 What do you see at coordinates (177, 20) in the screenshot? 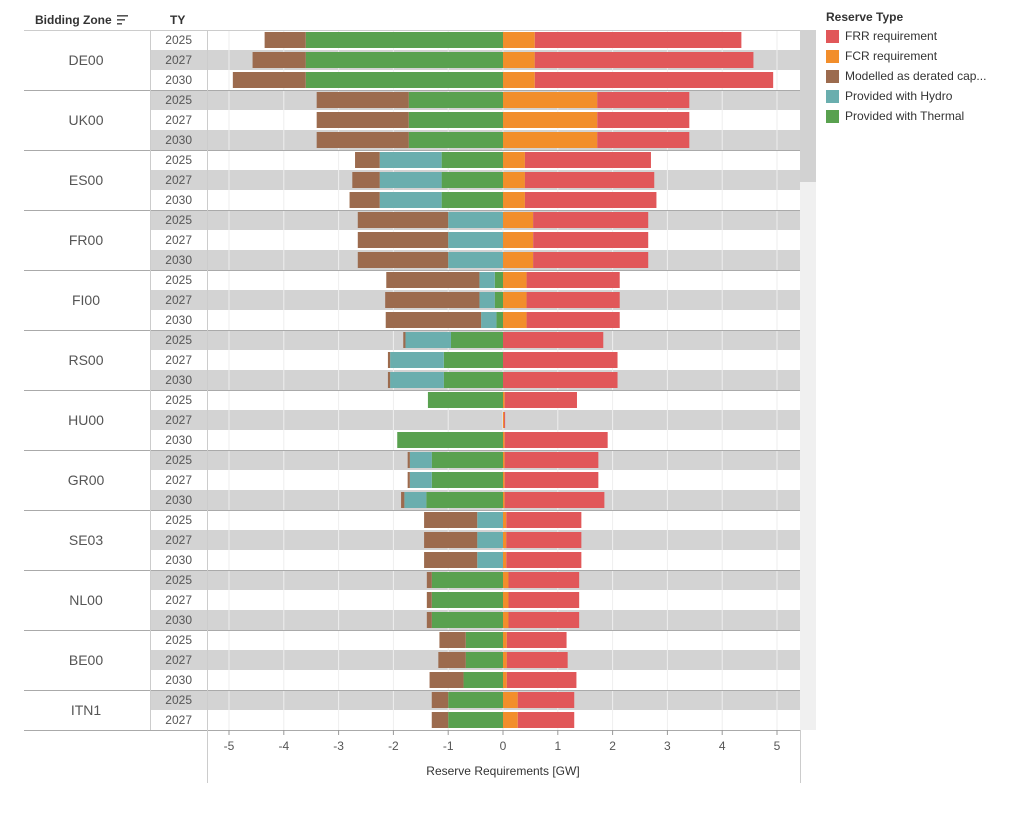
I see `header-ty-label: TY` at bounding box center [177, 20].